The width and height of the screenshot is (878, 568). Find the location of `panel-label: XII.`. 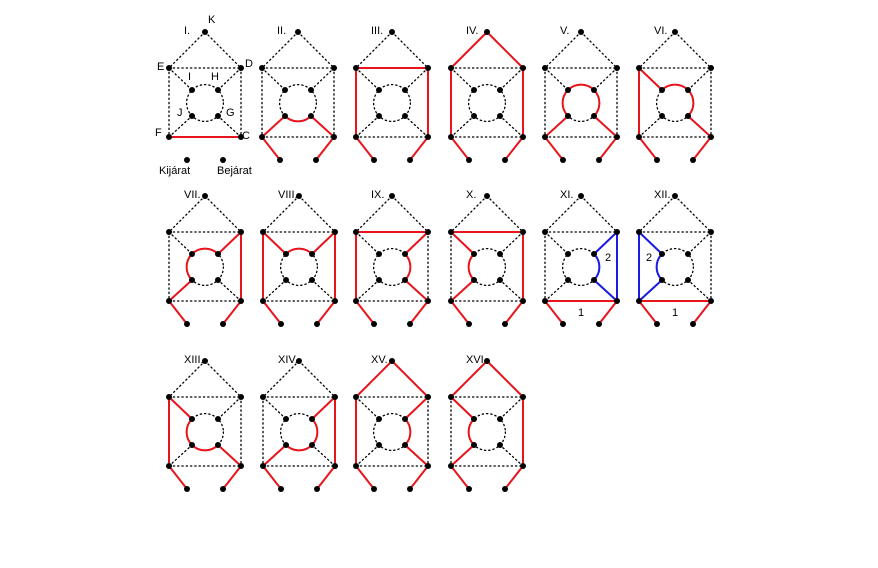

panel-label: XII. is located at coordinates (662, 195).